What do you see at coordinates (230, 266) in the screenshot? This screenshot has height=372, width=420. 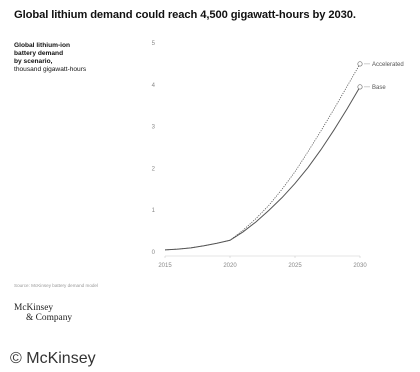 I see `x-tick-label: 2020` at bounding box center [230, 266].